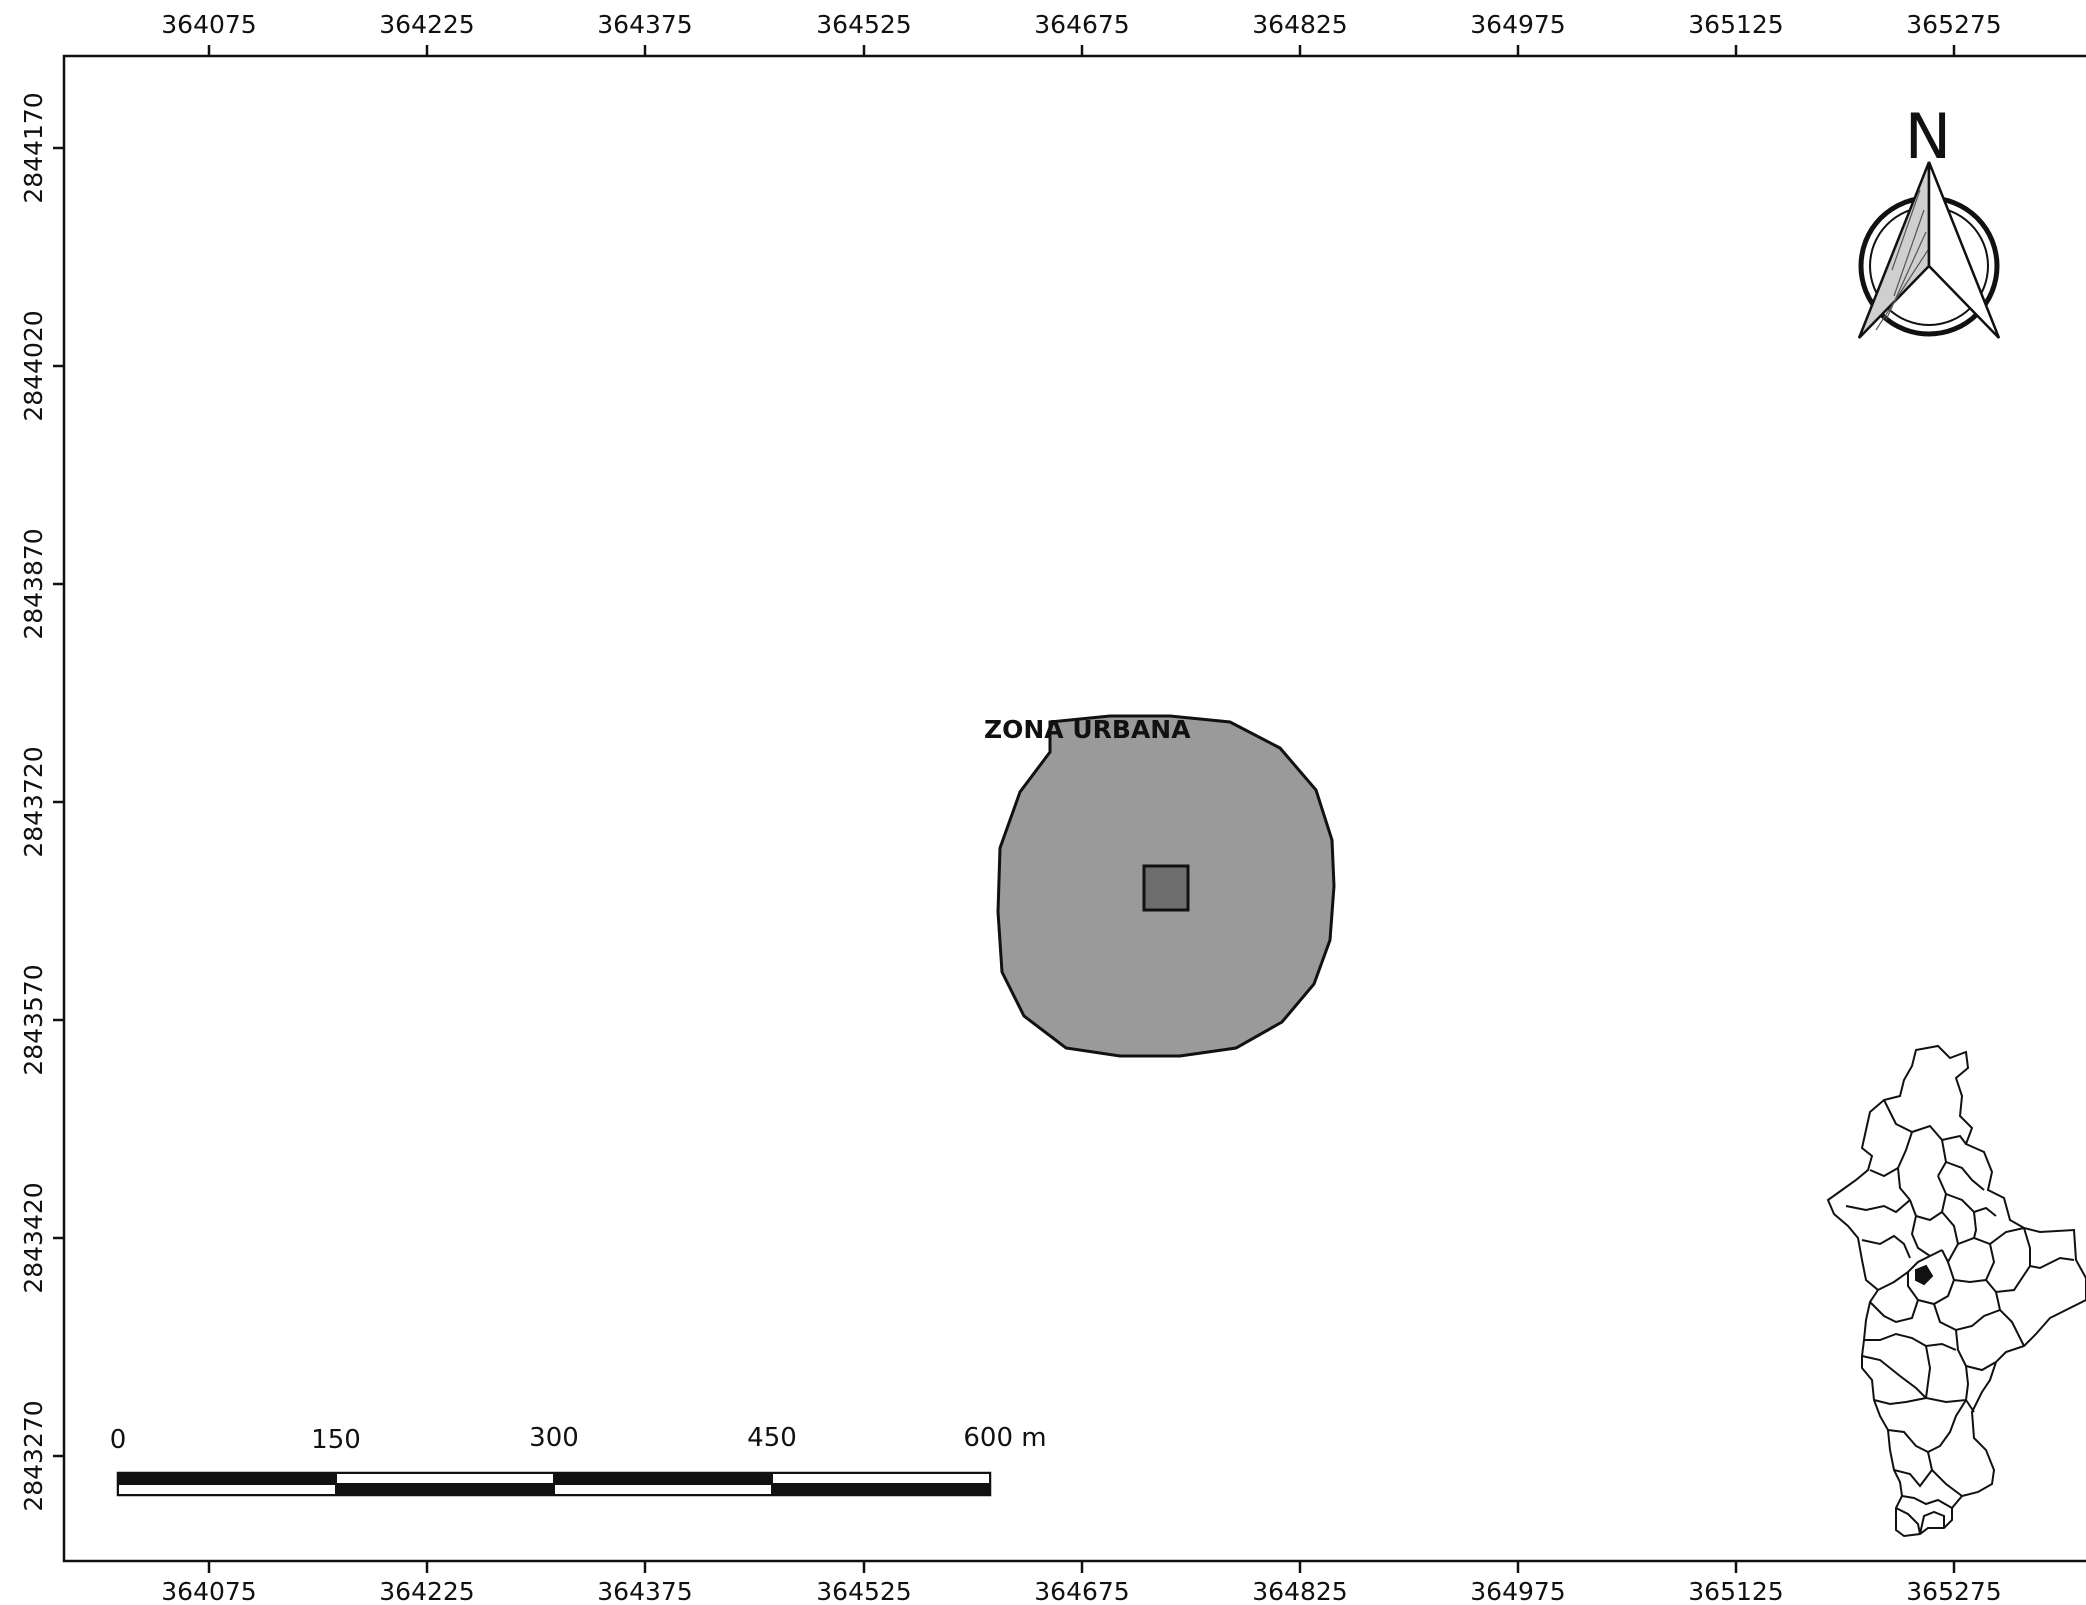 The height and width of the screenshot is (1605, 2086). I want to click on state-outline, so click(1956, 1291).